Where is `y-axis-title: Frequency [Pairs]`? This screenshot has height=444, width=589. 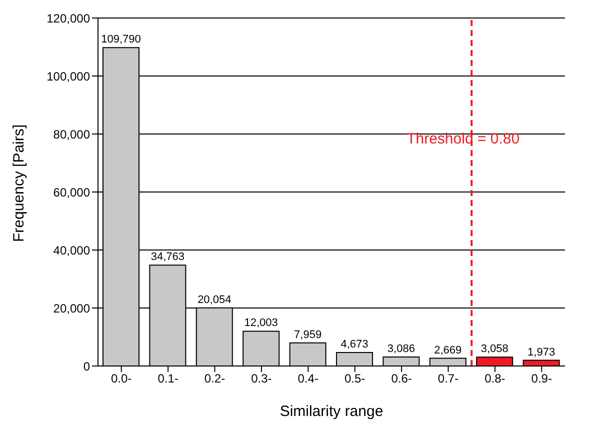 y-axis-title: Frequency [Pairs] is located at coordinates (19, 183).